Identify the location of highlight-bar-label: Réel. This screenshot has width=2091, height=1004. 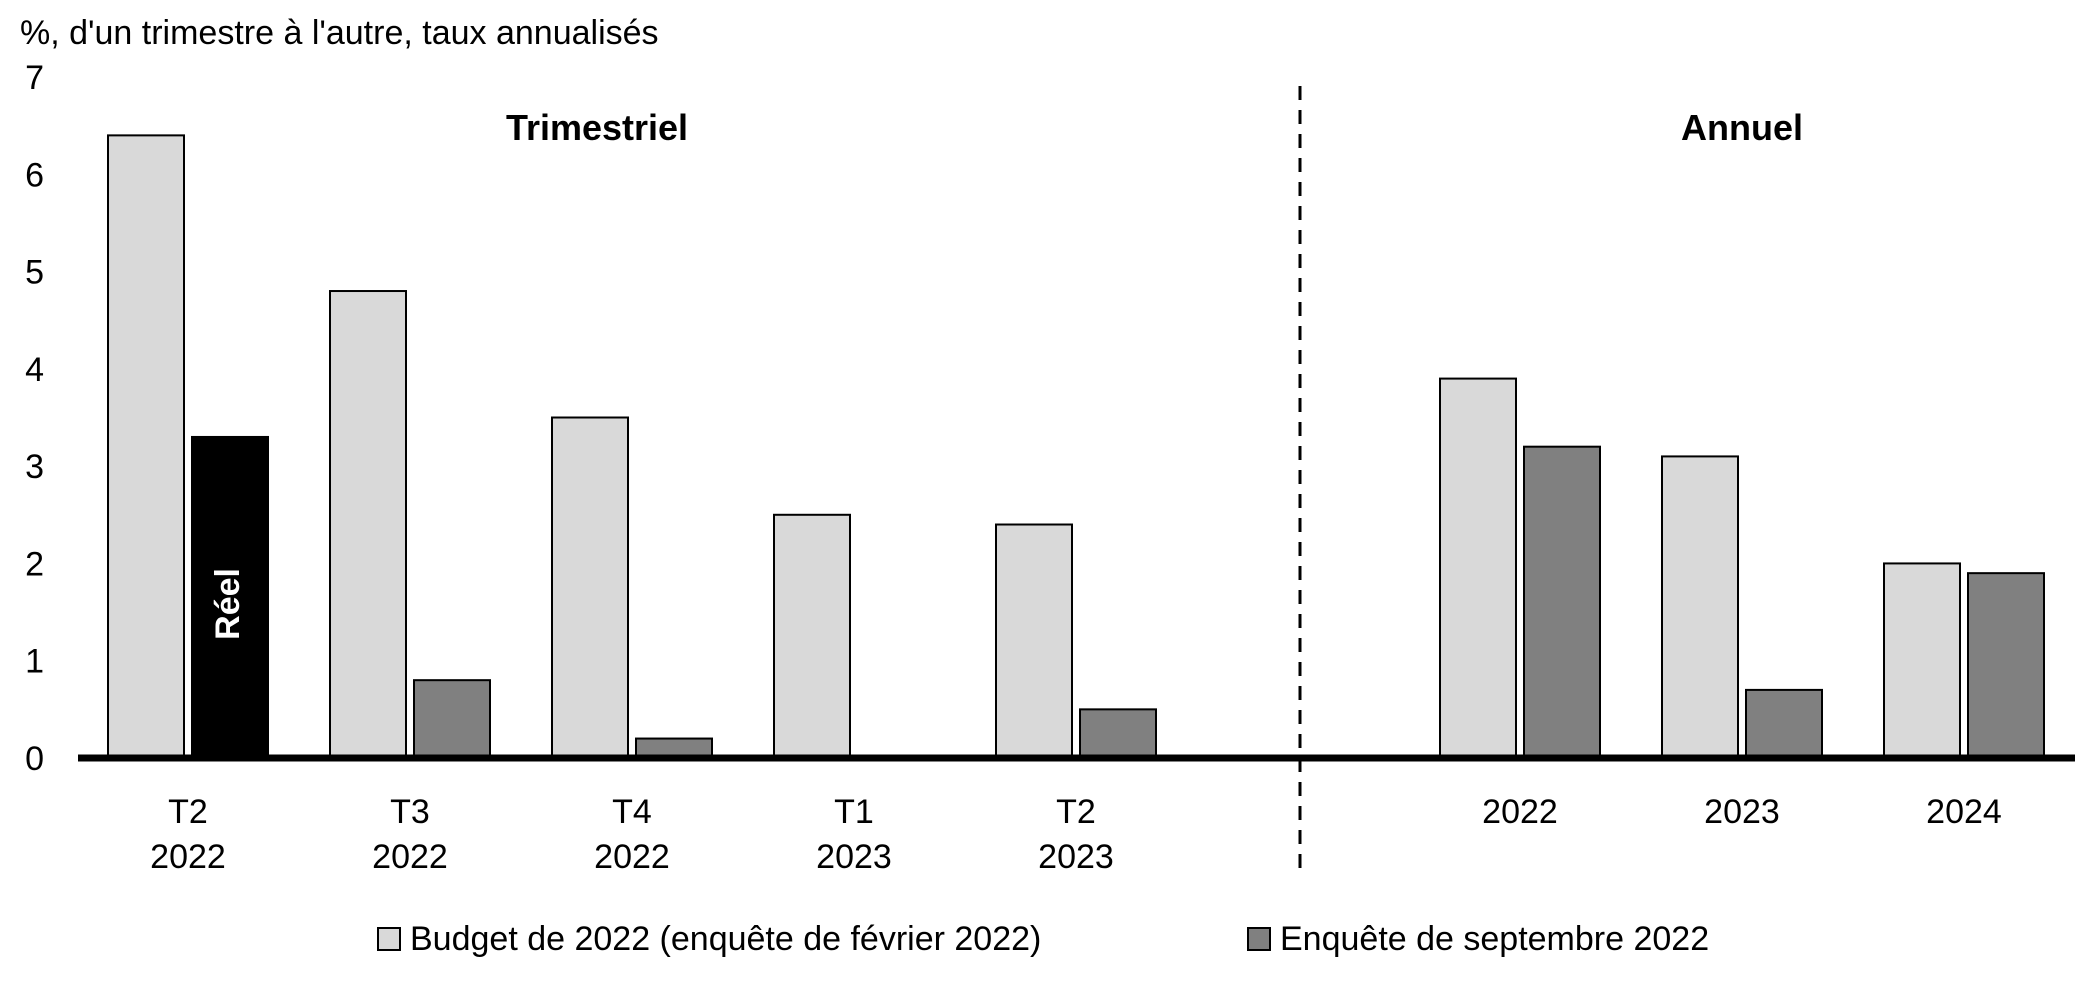
(228, 604).